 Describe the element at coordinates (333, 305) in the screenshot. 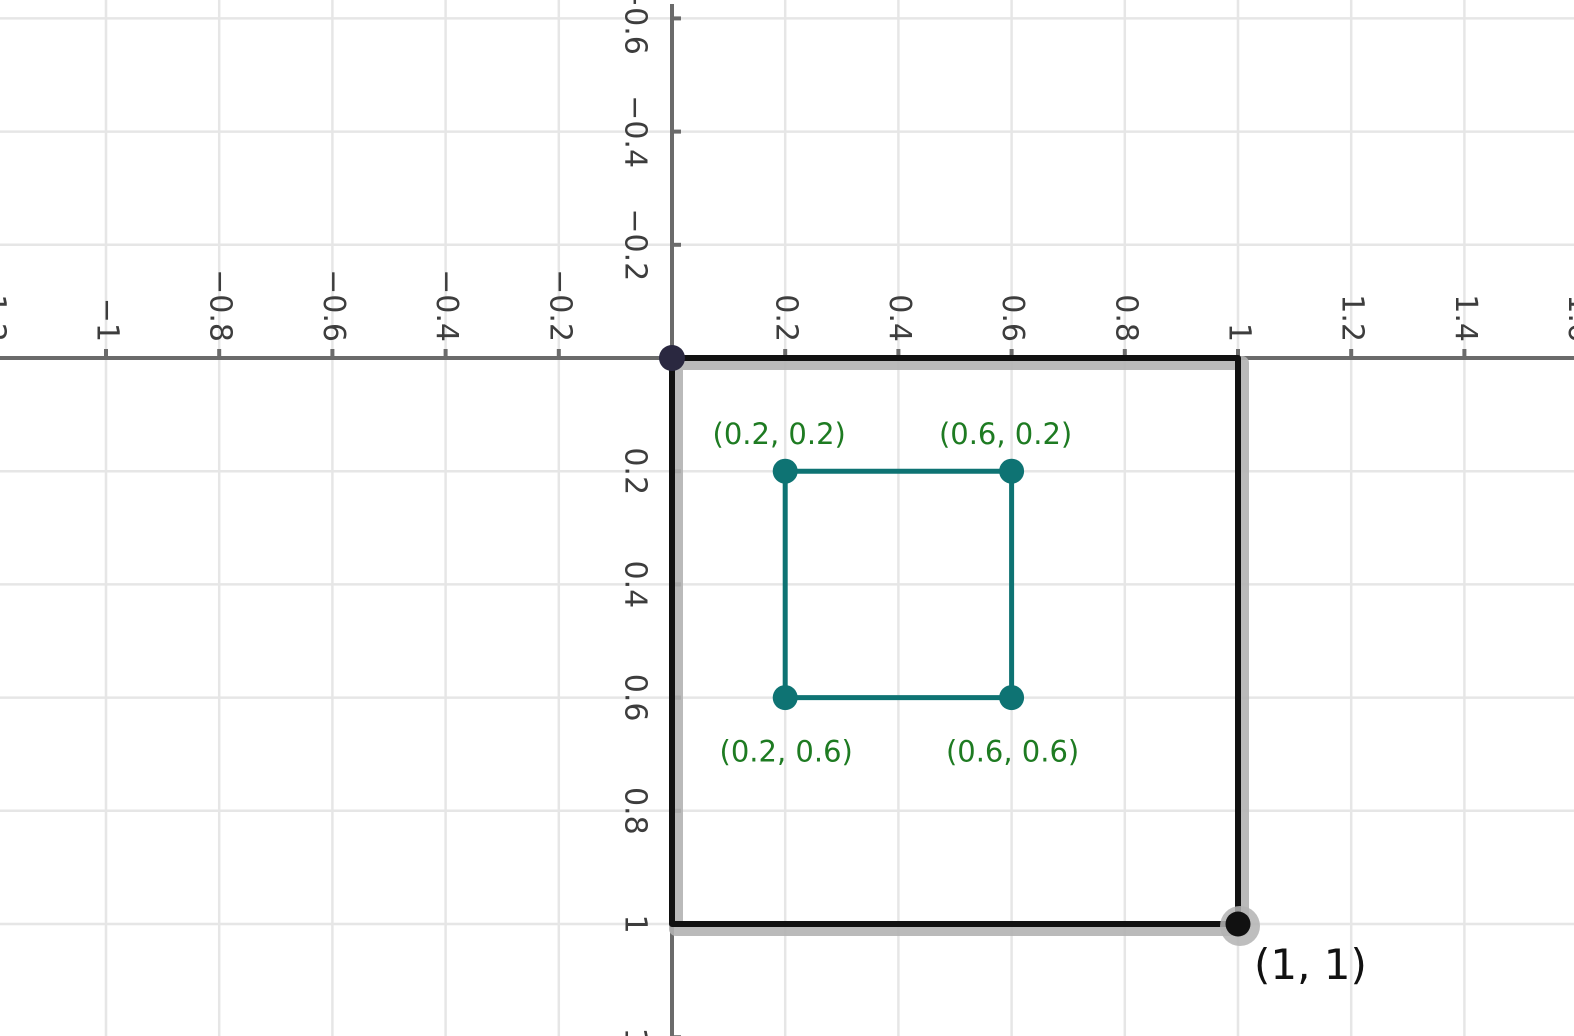

I see `x-tick-label: −0.6` at that location.